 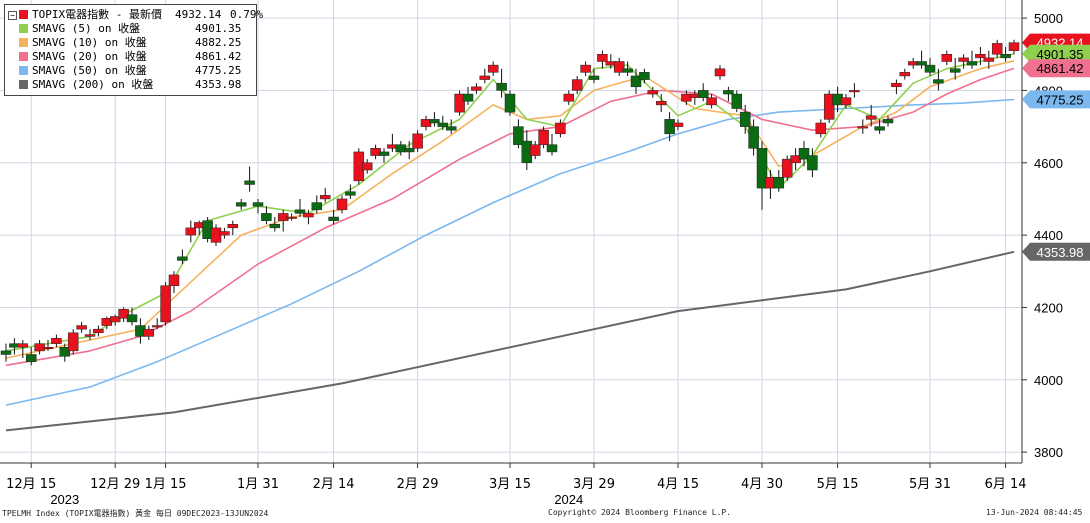 What do you see at coordinates (115, 484) in the screenshot?
I see `x-tick-label: 12月 29` at bounding box center [115, 484].